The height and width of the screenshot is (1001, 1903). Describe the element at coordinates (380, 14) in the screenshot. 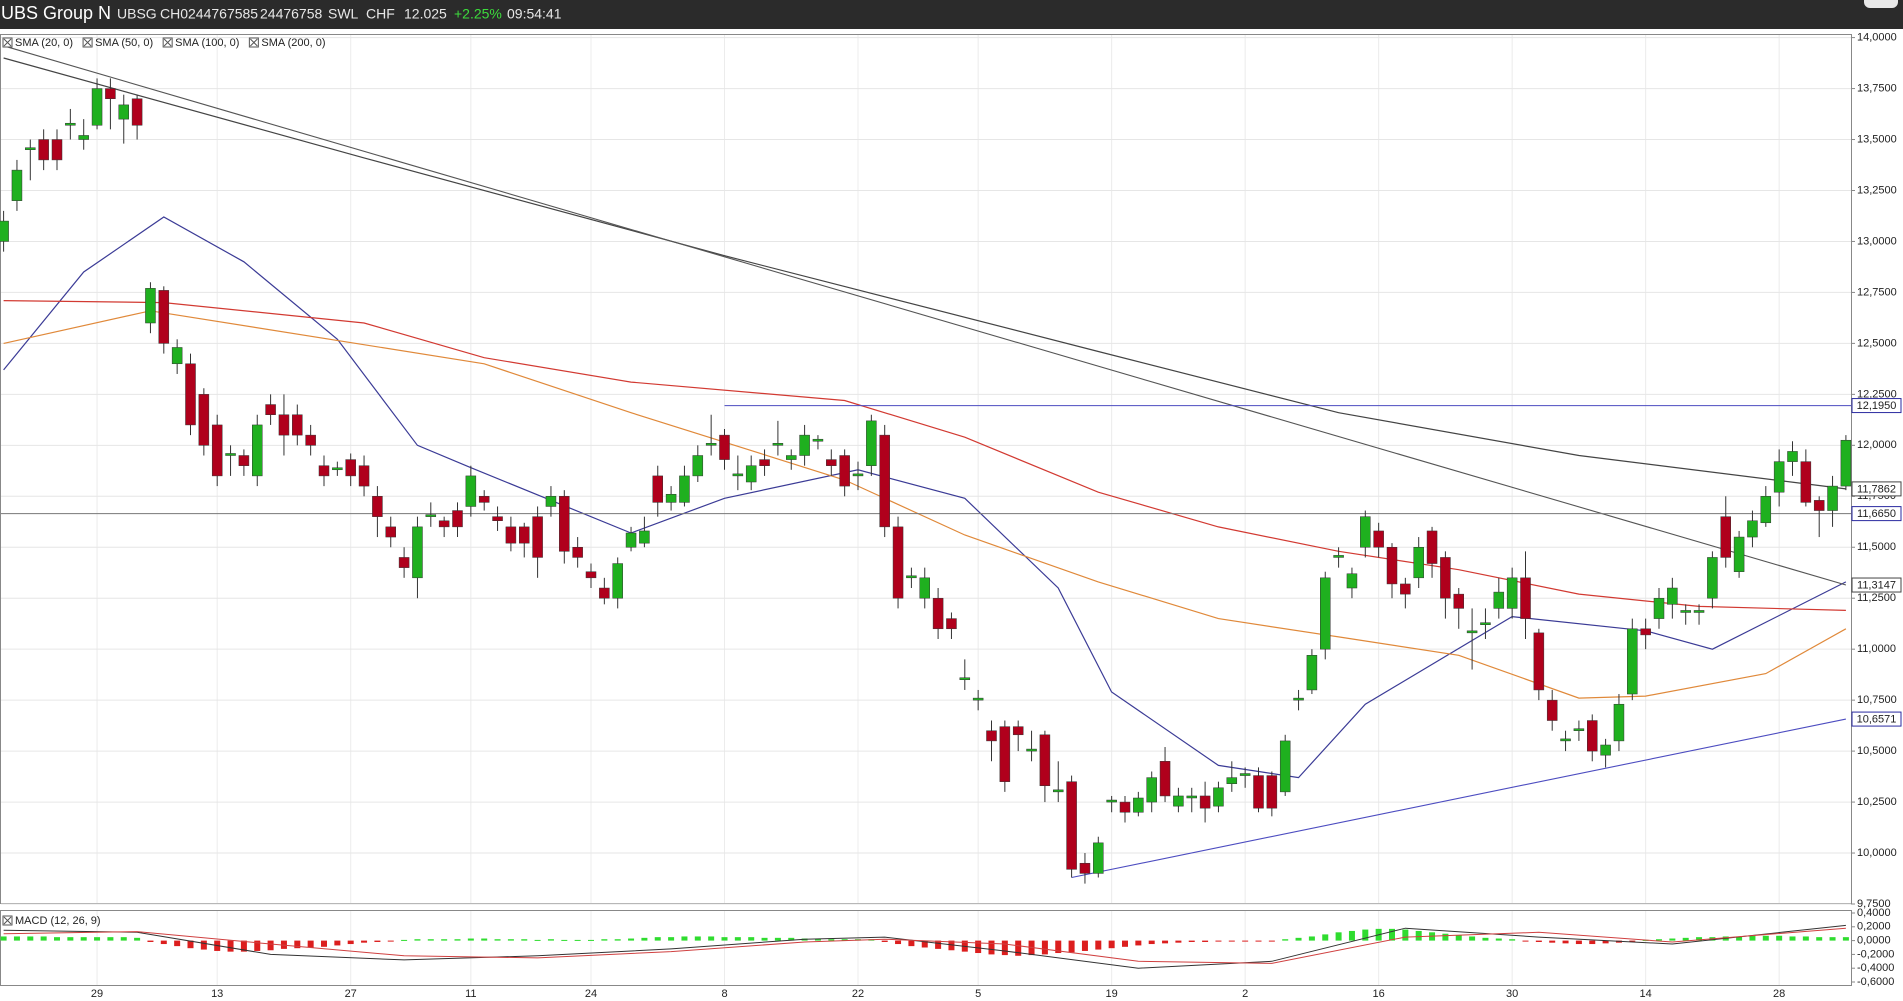

I see `currency: CHF` at that location.